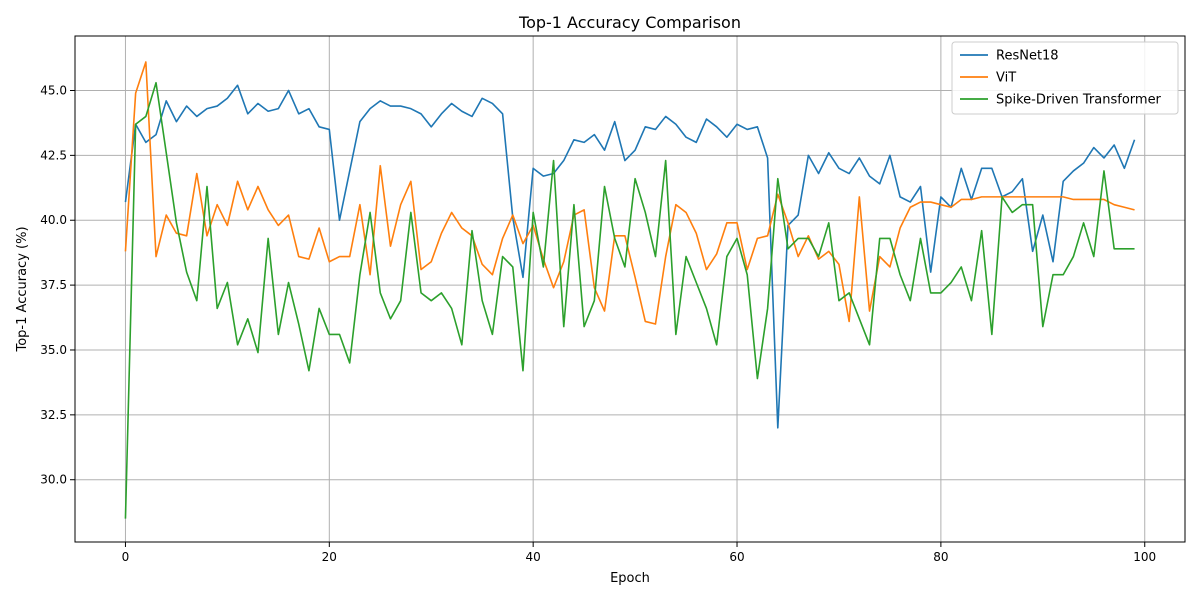  I want to click on legend-entry: ViT, so click(1006, 78).